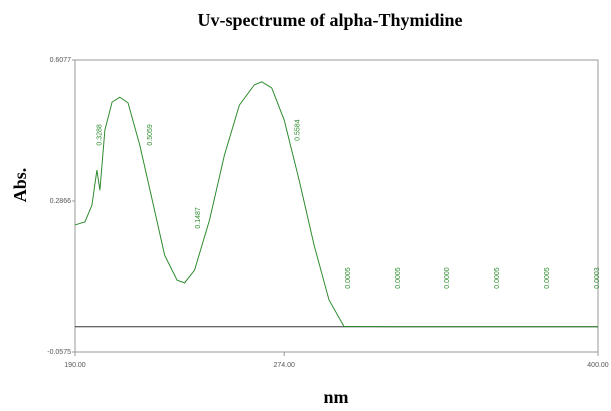 This screenshot has height=411, width=611. What do you see at coordinates (61, 201) in the screenshot?
I see `y-tick-label: 0.2866` at bounding box center [61, 201].